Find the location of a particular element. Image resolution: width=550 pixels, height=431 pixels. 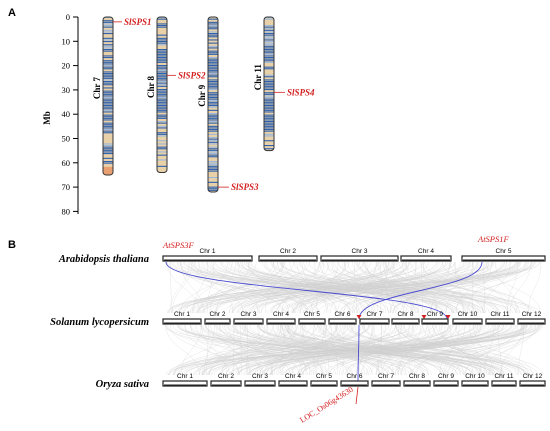

chromosome-label: Chr 5 is located at coordinates (504, 251).